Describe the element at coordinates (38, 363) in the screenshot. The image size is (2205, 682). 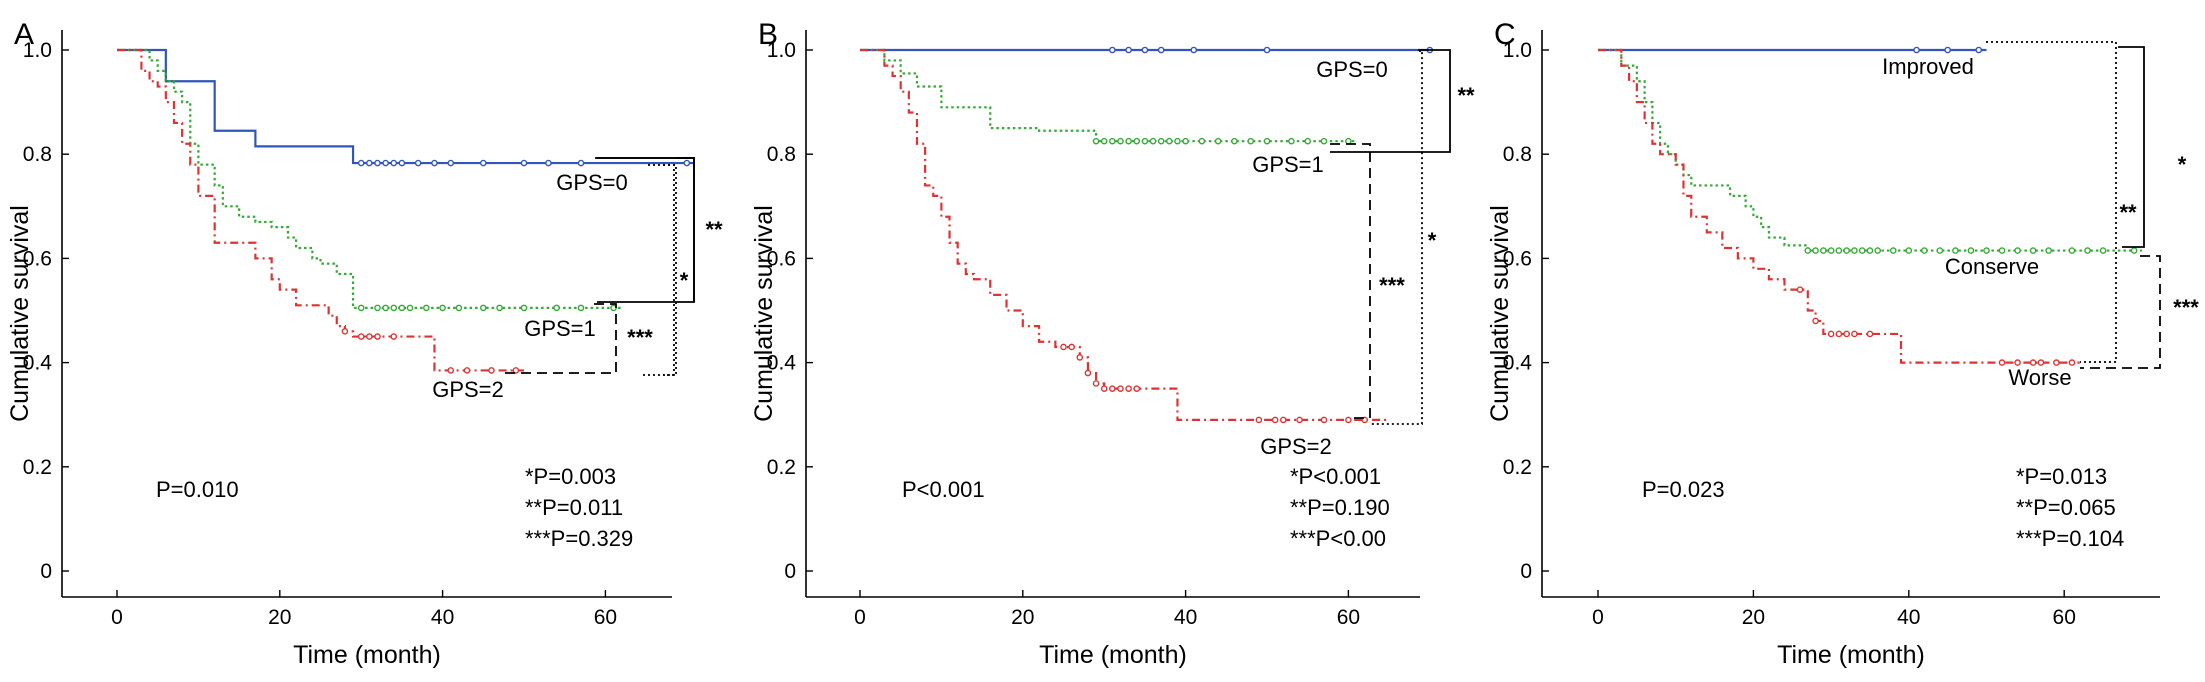
I see `y-tick-label: 0.4` at that location.